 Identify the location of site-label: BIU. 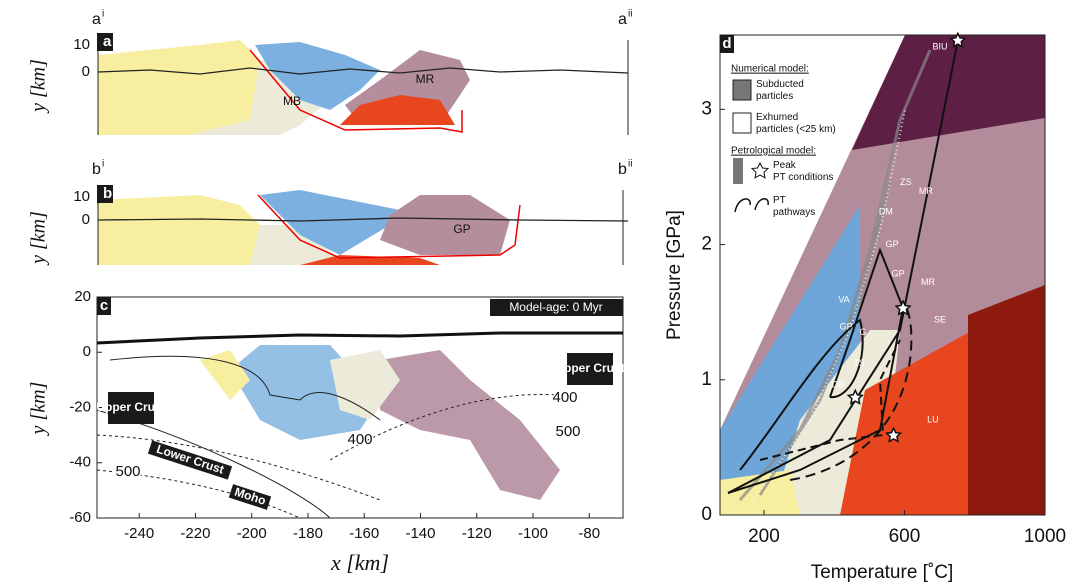
(939, 47).